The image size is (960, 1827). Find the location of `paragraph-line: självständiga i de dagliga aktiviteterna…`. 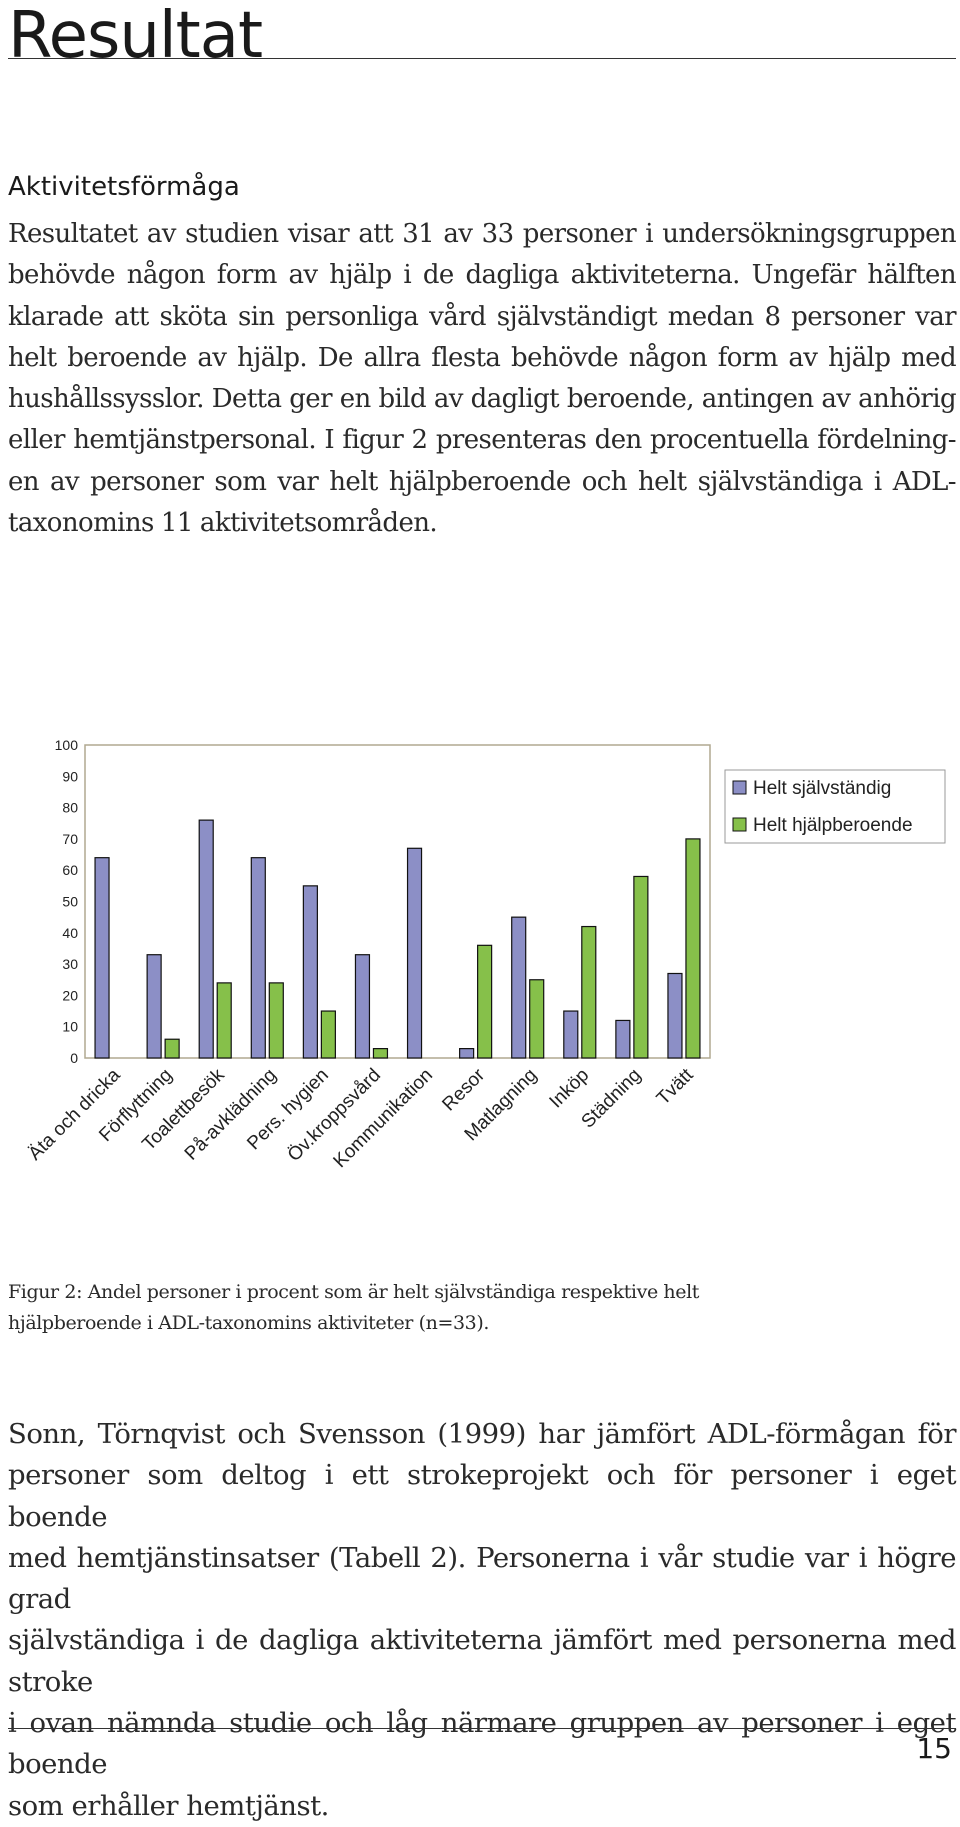

paragraph-line: självständiga i de dagliga aktiviteterna… is located at coordinates (482, 1661).